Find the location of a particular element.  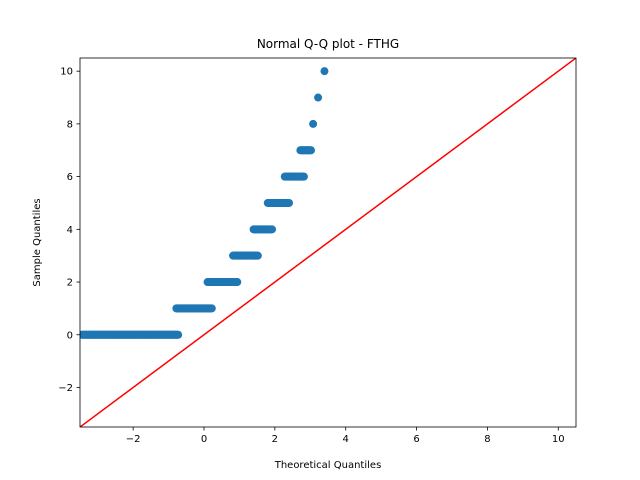

x-tick-label: 2 is located at coordinates (275, 439).